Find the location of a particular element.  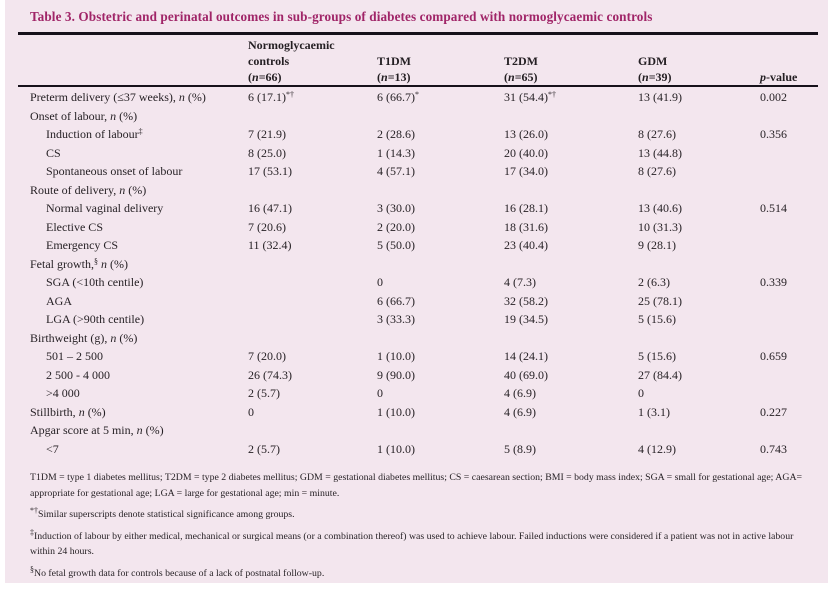

cell-t2dm: 13 (26.0) is located at coordinates (526, 134).